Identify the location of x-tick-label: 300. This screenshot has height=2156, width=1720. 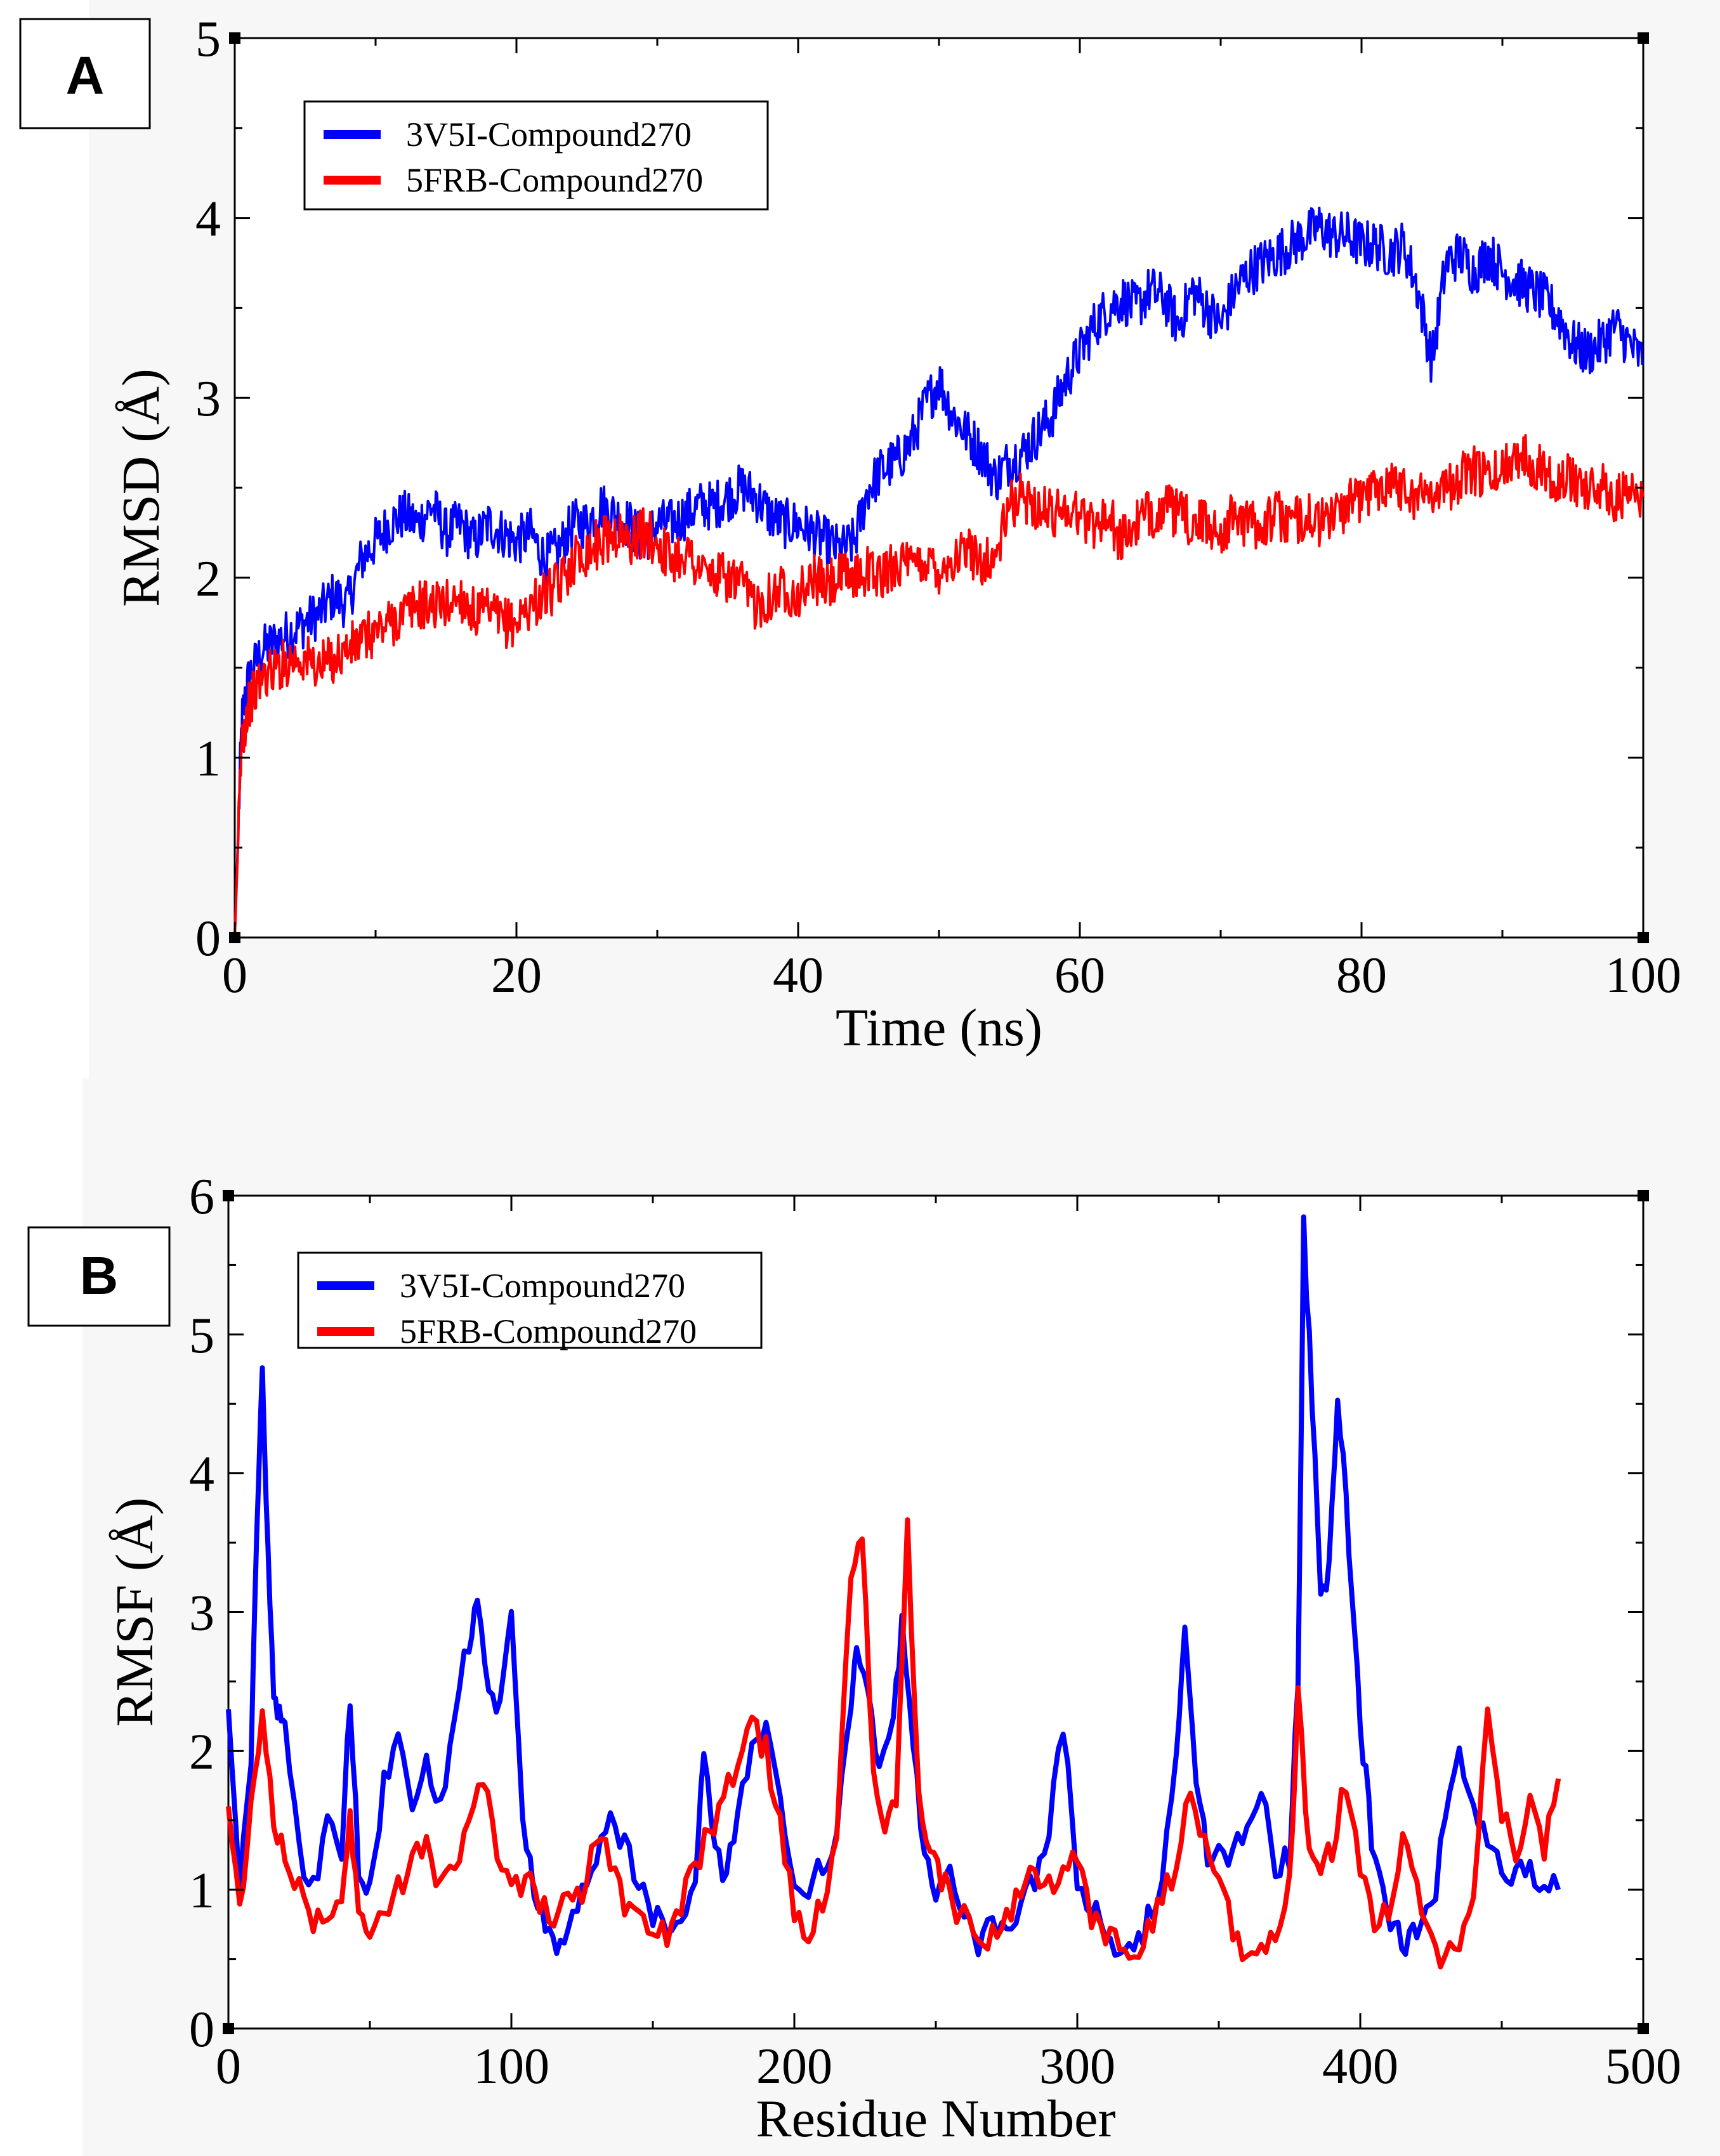
(1077, 2066).